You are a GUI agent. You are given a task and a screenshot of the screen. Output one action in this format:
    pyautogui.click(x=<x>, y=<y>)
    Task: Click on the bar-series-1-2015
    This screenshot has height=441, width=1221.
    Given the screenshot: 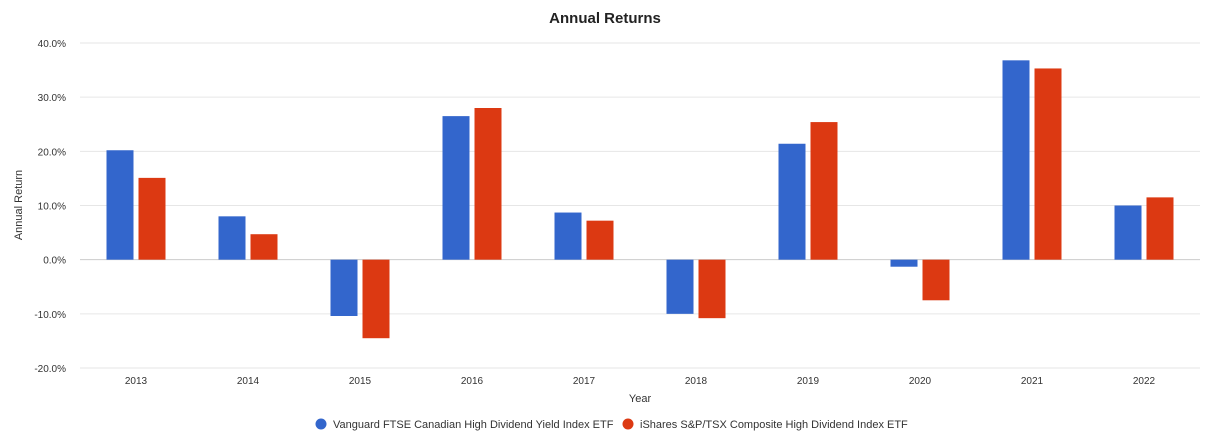 What is the action you would take?
    pyautogui.click(x=344, y=287)
    